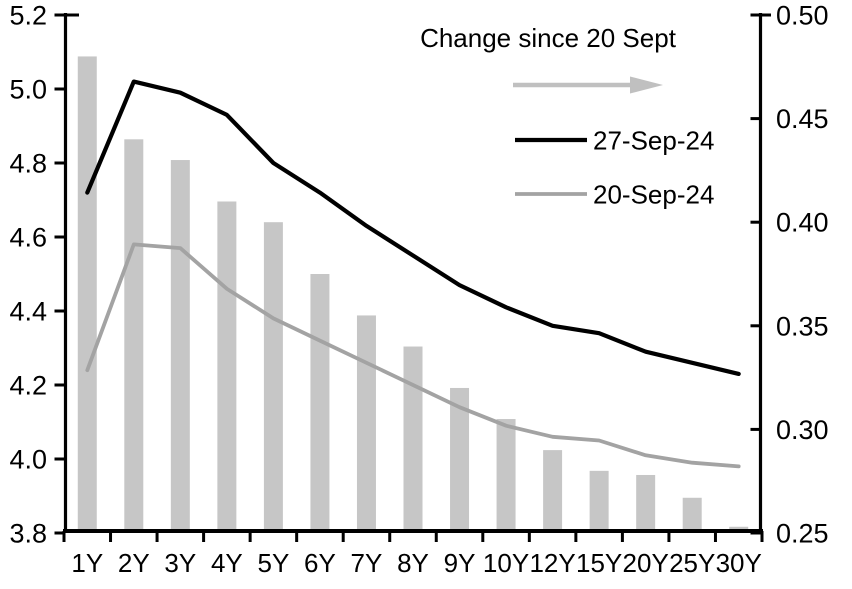 This screenshot has height=589, width=852. What do you see at coordinates (599, 501) in the screenshot?
I see `bar-15Y` at bounding box center [599, 501].